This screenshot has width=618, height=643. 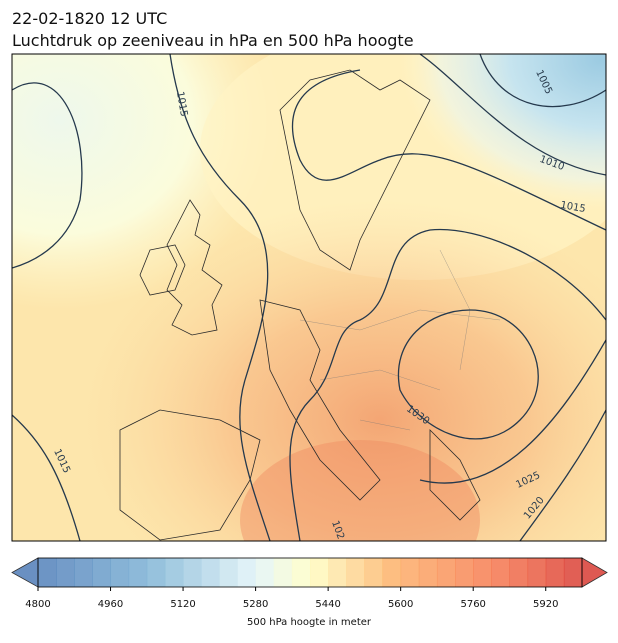 I want to click on colorbar-tick-label: 5120, so click(x=182, y=604).